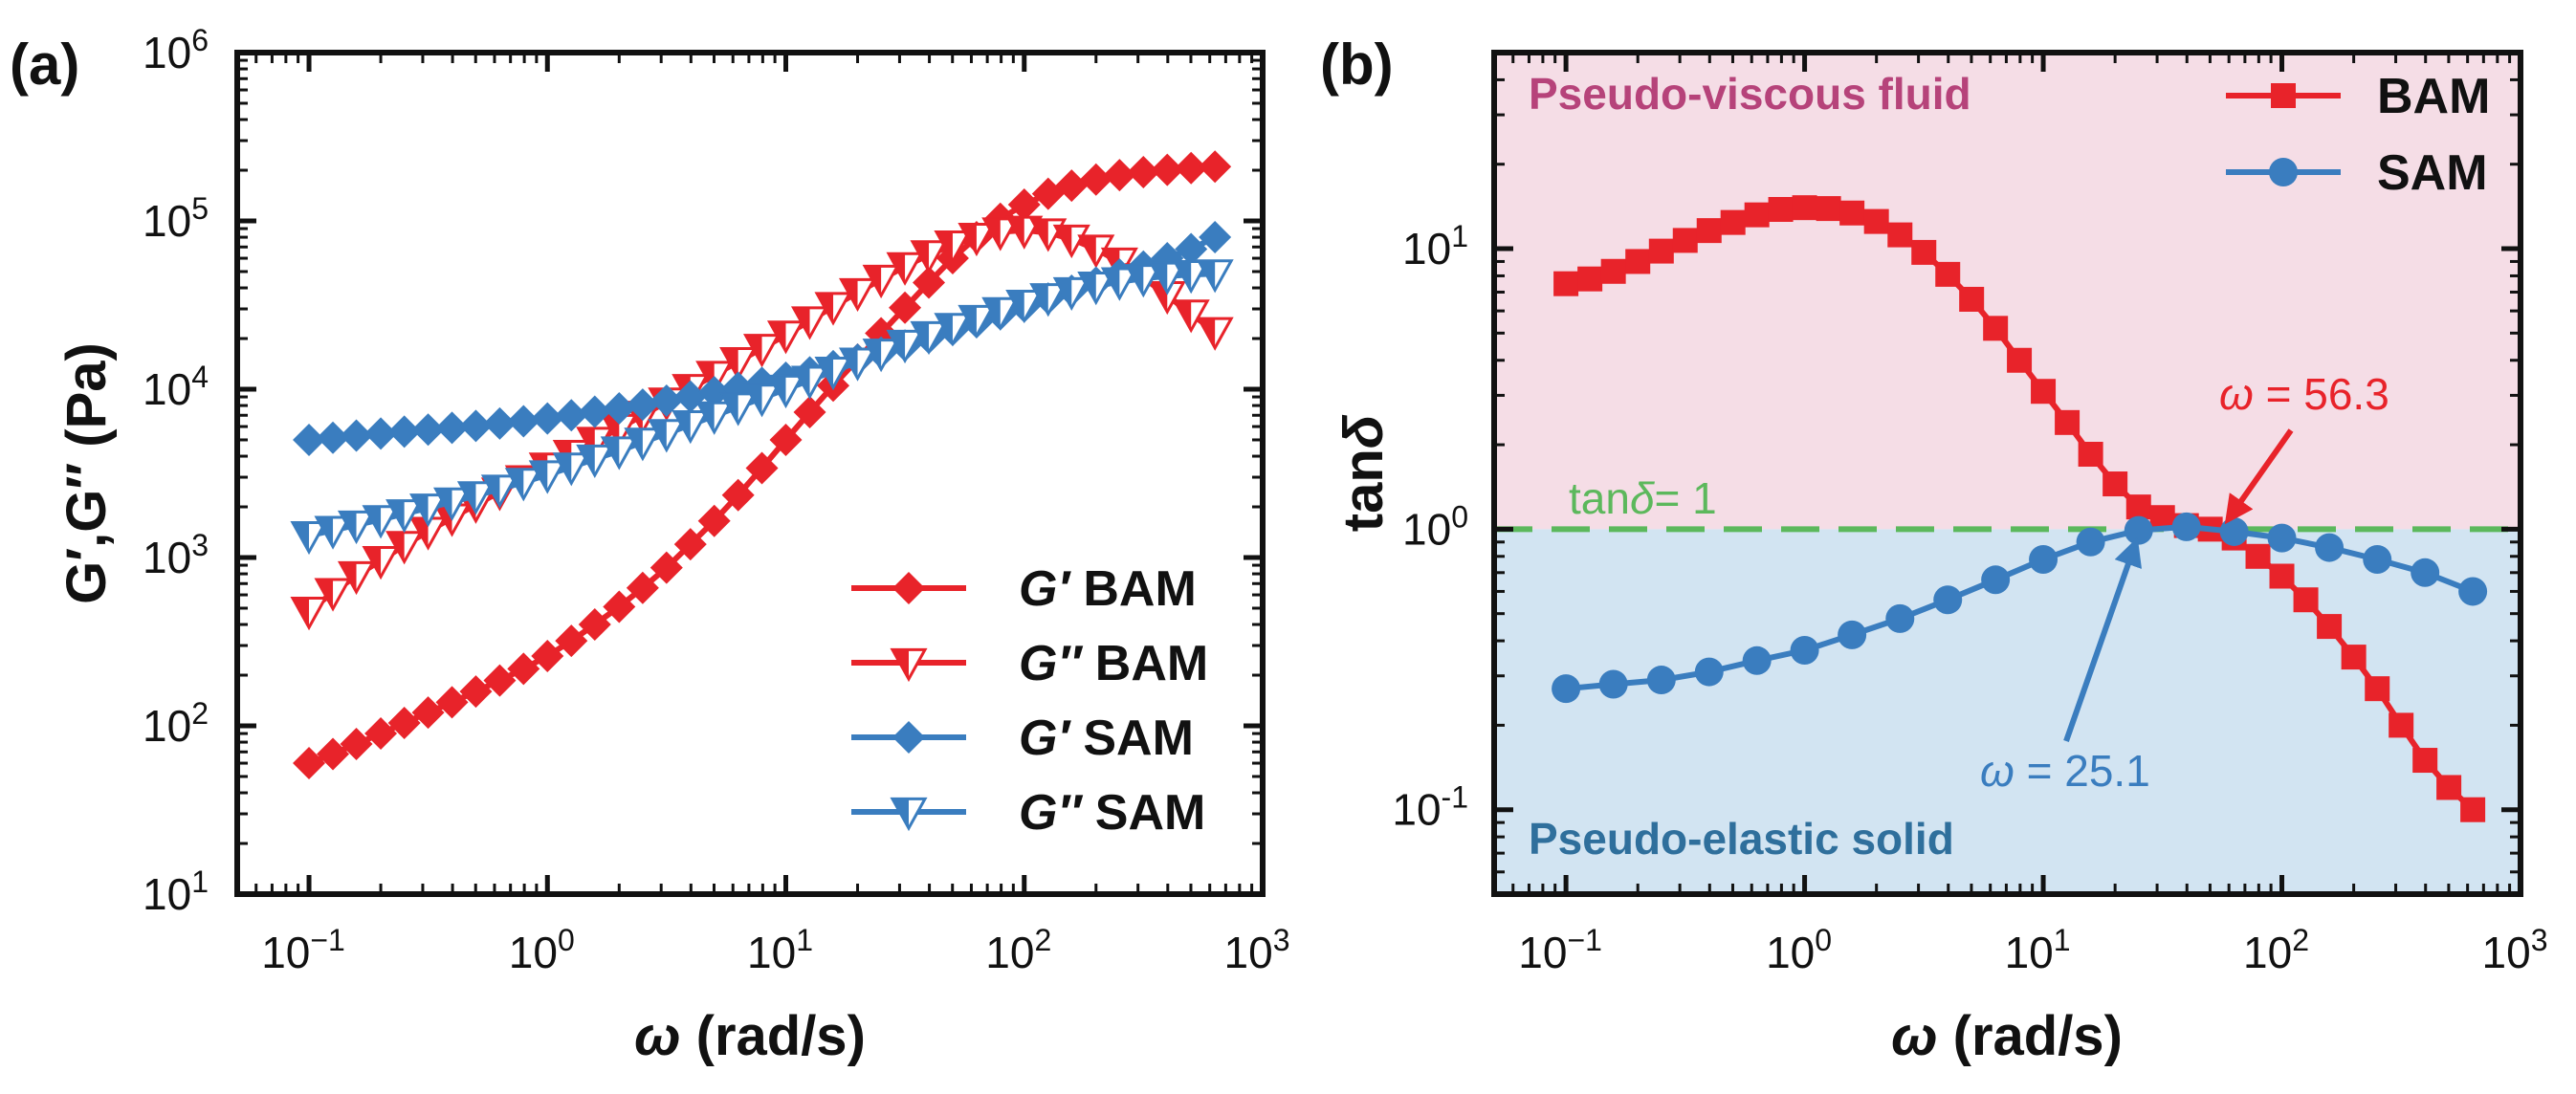 The height and width of the screenshot is (1094, 2576). What do you see at coordinates (2007, 1036) in the screenshot?
I see `panel-b-xlabel: ω (rad/s)` at bounding box center [2007, 1036].